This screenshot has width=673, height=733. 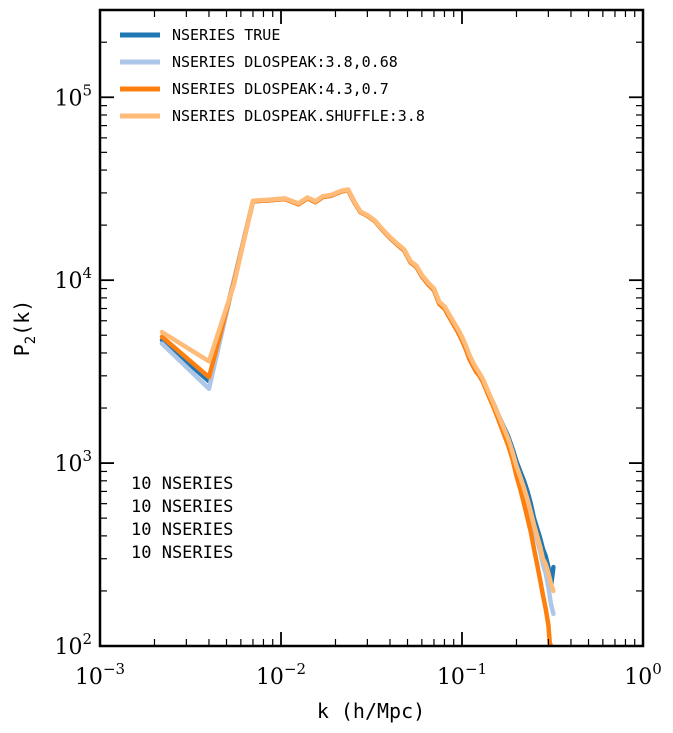 I want to click on x-tick-label: 10⁻², so click(x=281, y=675).